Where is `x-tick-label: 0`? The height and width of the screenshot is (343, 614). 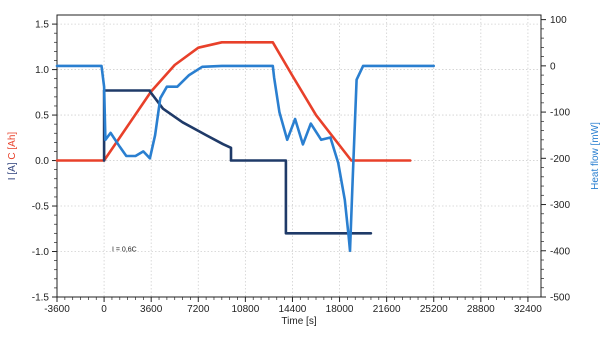 x-tick-label: 0 is located at coordinates (104, 309).